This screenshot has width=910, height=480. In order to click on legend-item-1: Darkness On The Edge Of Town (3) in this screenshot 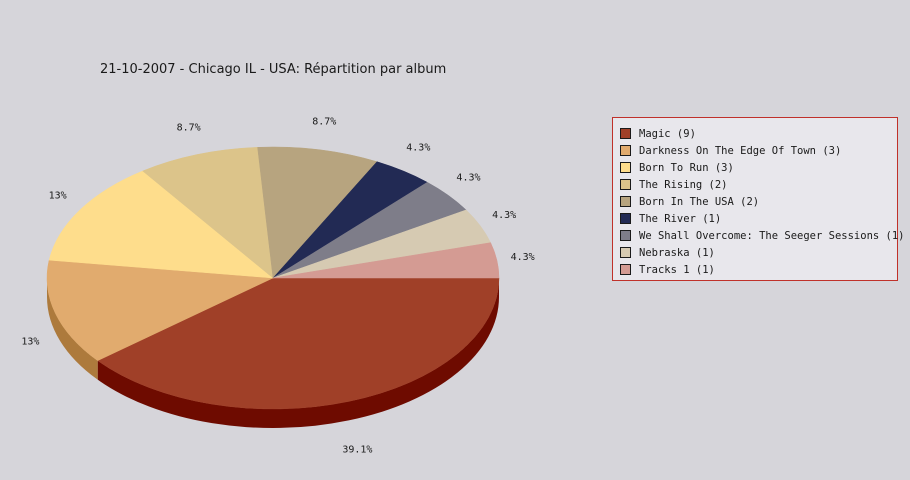, I will do `click(758, 150)`.